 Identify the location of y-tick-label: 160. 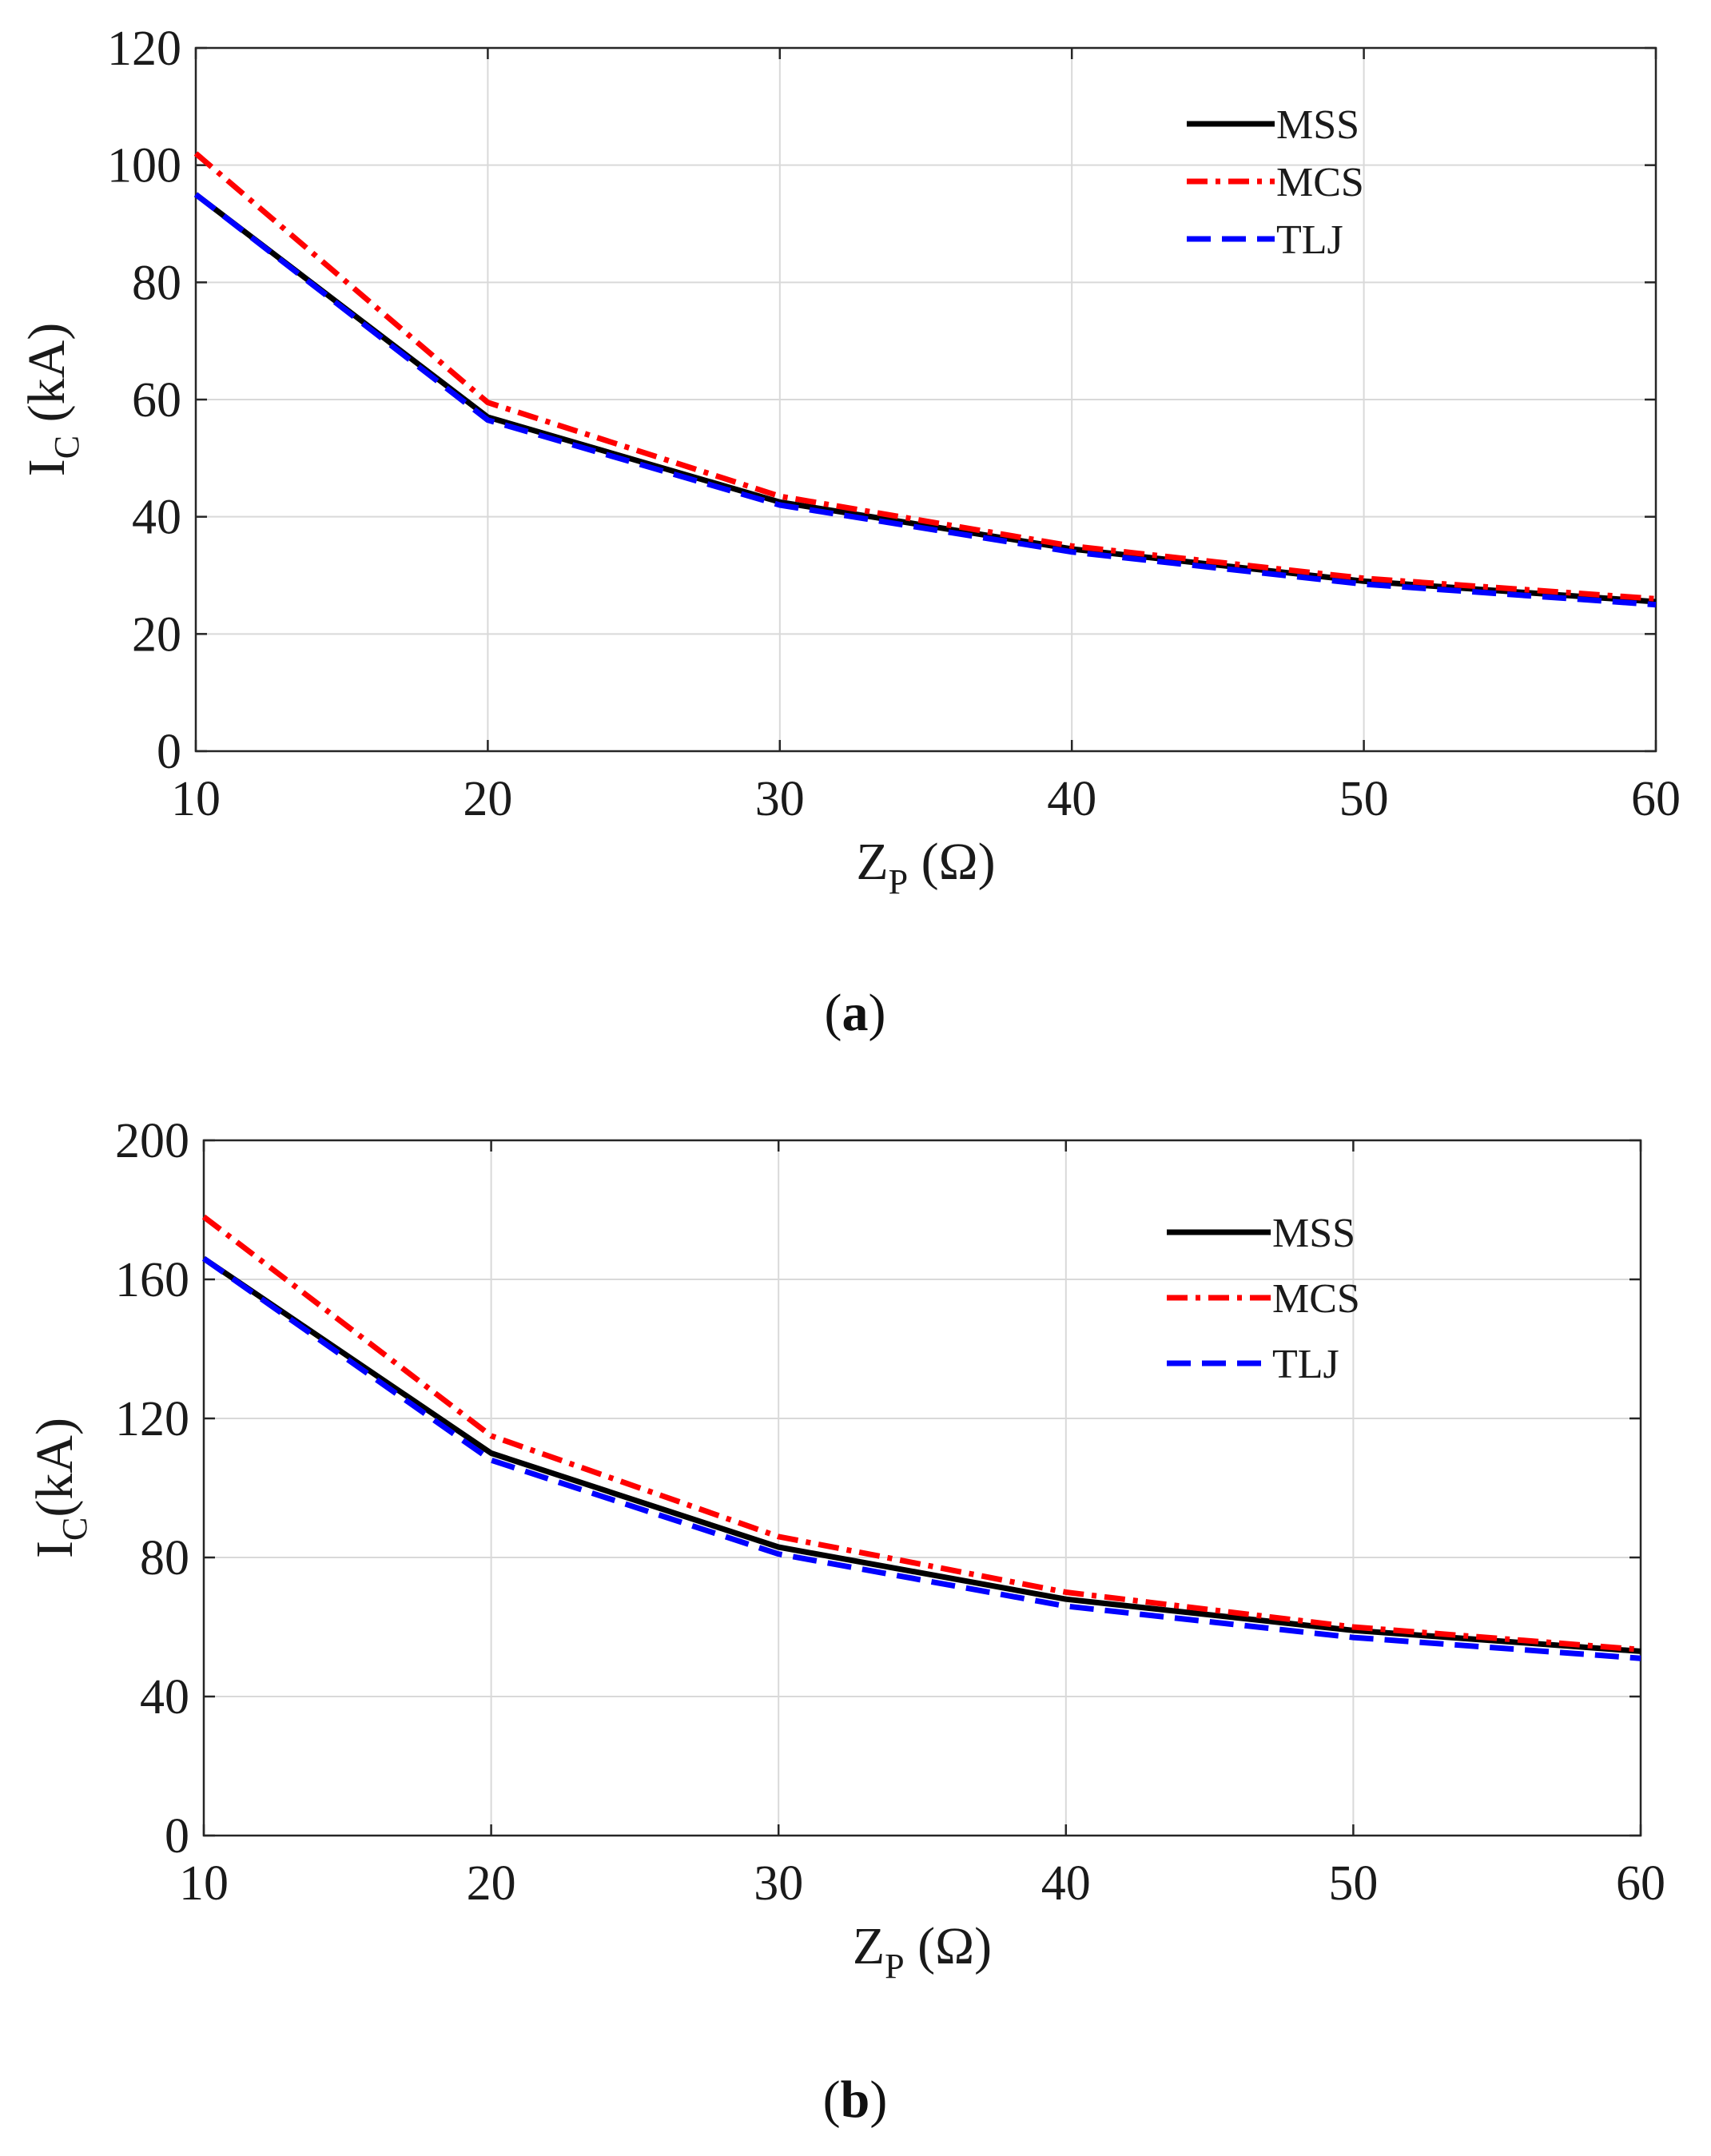
(152, 1280).